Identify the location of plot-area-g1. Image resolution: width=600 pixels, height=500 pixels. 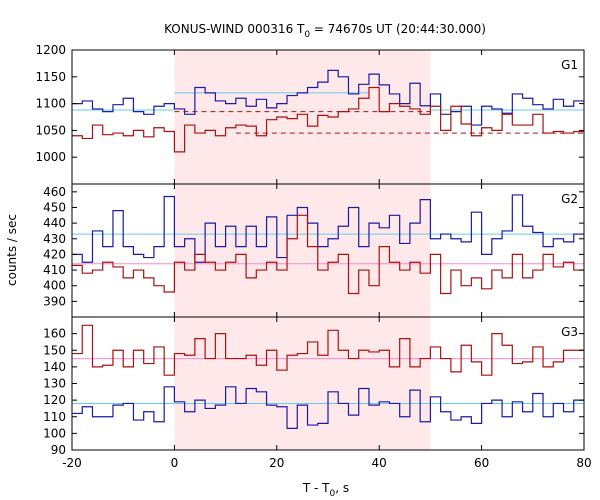
(328, 111).